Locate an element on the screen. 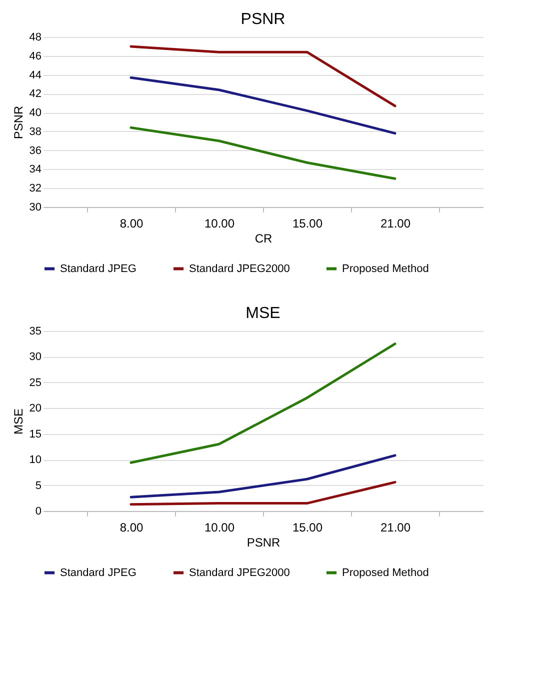 The height and width of the screenshot is (700, 546). y-tick-label: 15 is located at coordinates (35, 434).